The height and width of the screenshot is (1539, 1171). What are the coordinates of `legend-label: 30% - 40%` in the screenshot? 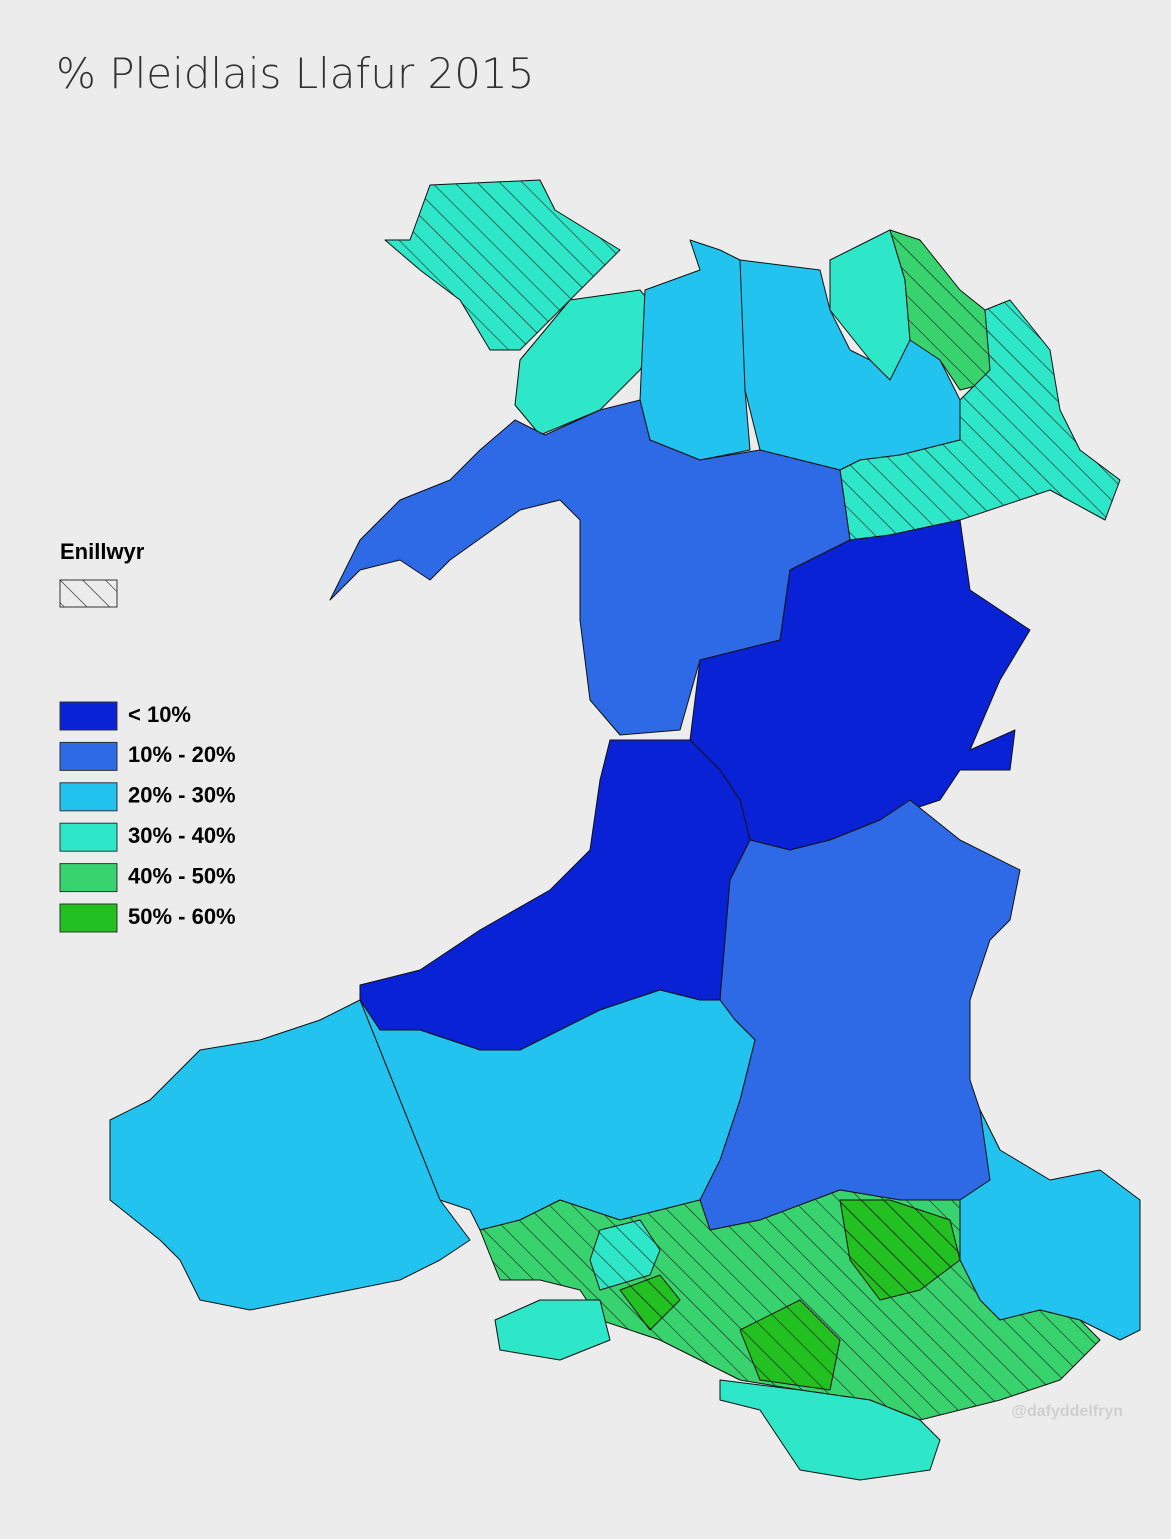 It's located at (182, 835).